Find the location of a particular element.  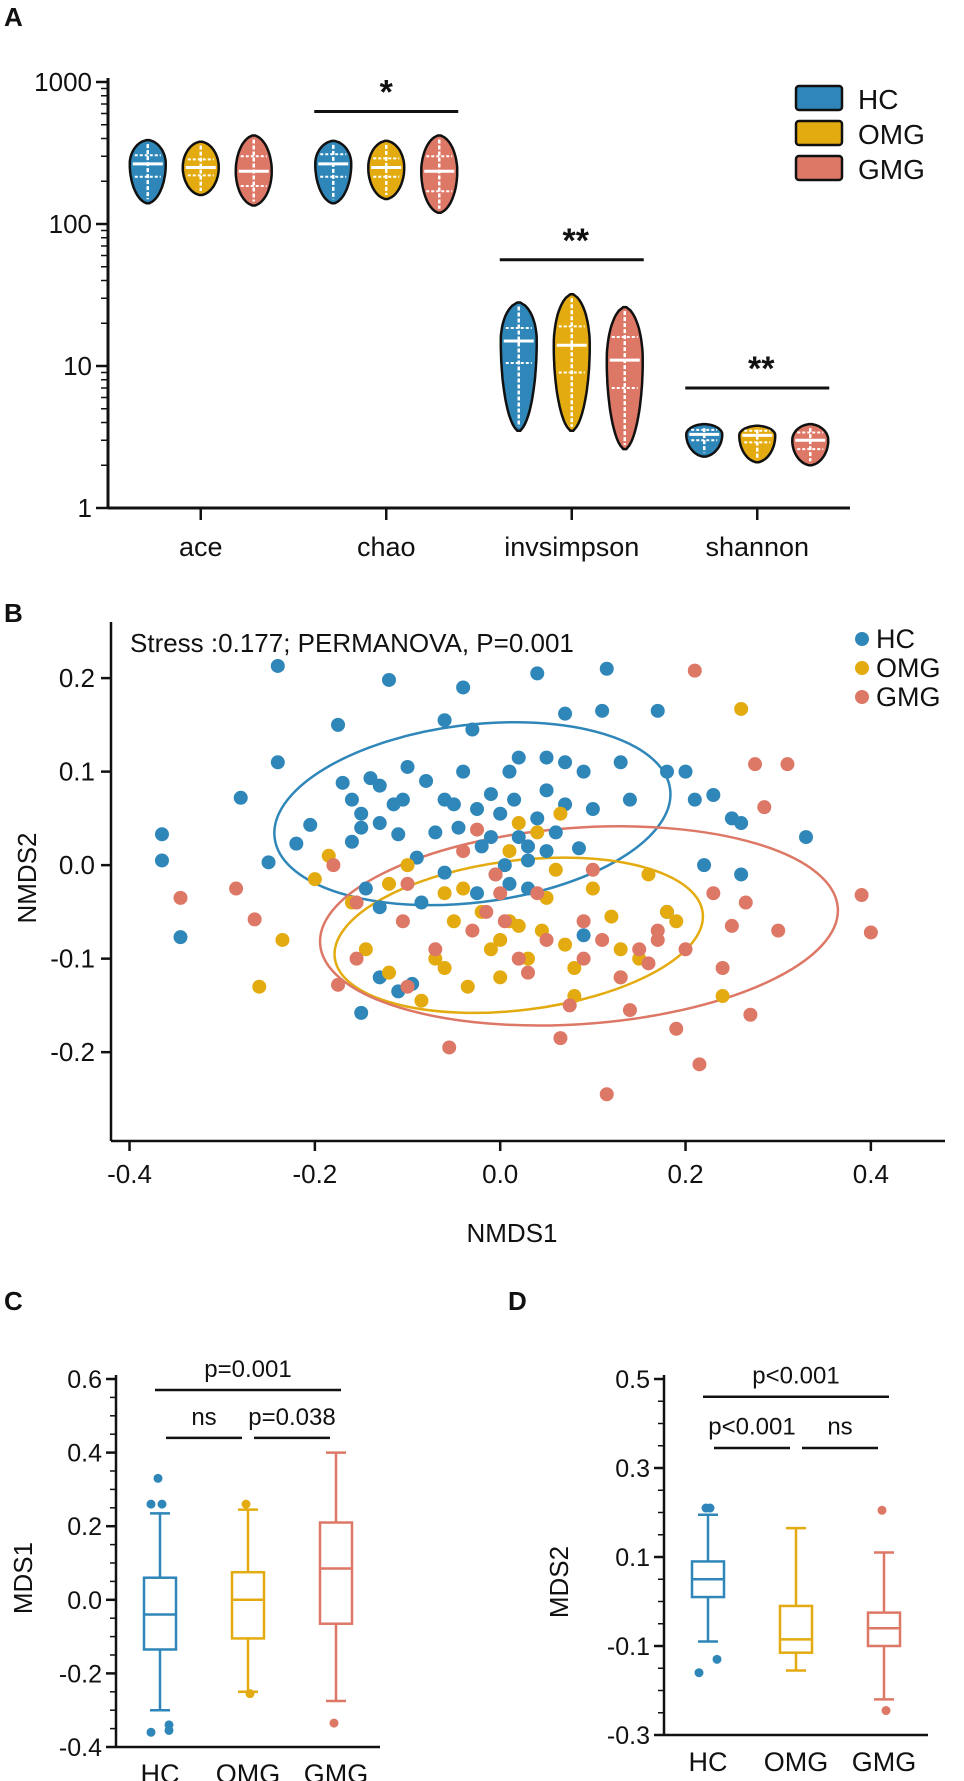

comparison-label: p=0.038 is located at coordinates (291, 1417).